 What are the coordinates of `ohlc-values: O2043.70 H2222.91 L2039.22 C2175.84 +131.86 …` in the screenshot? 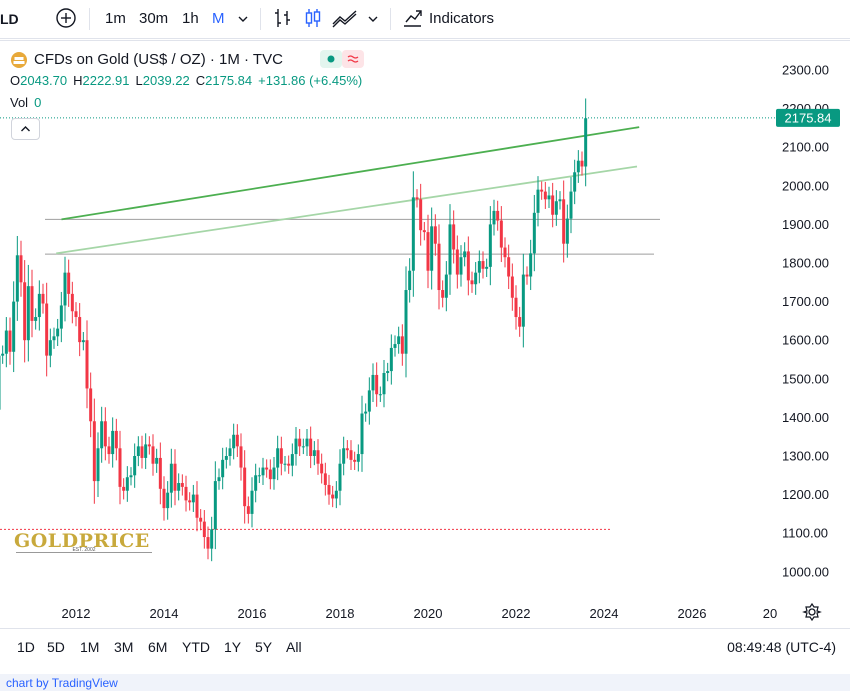 It's located at (189, 80).